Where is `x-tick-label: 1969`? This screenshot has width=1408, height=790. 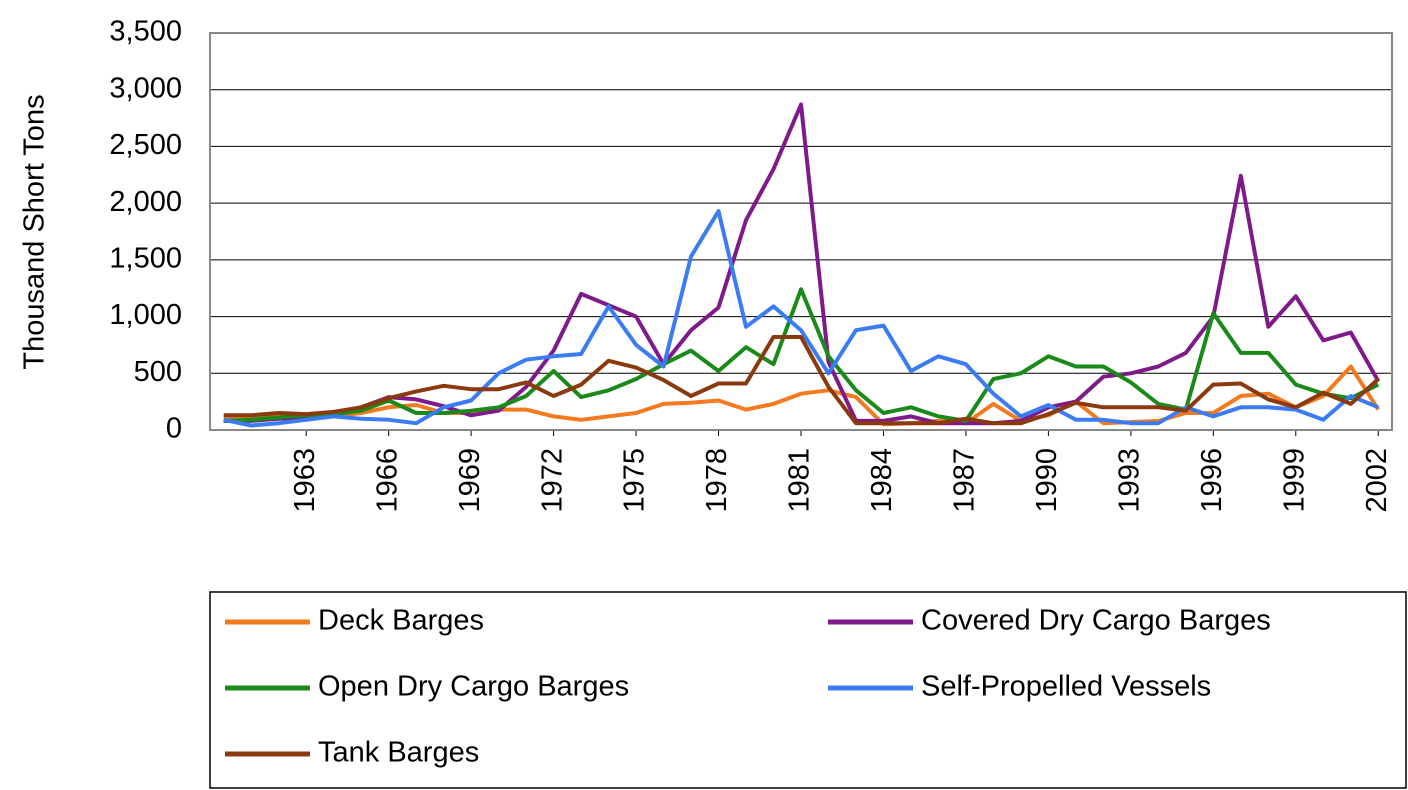
x-tick-label: 1969 is located at coordinates (470, 480).